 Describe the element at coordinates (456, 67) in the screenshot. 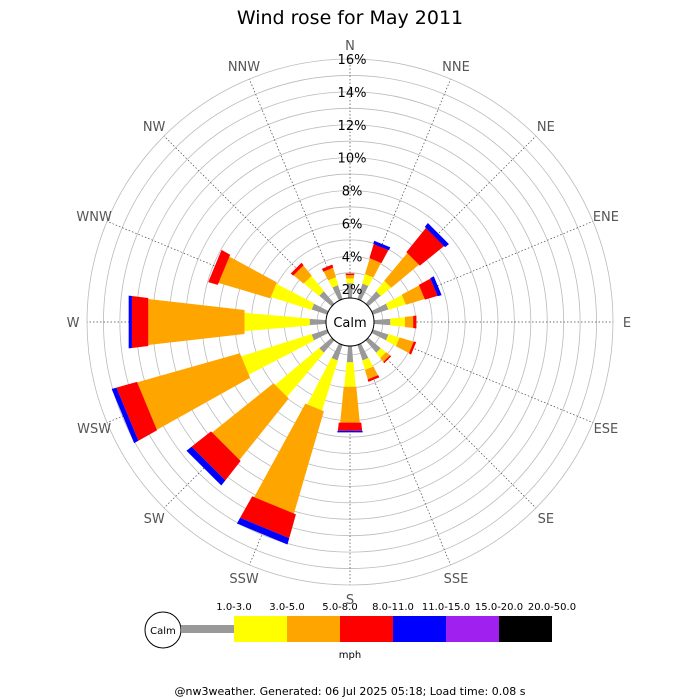

I see `compass-label-nne: NNE` at that location.